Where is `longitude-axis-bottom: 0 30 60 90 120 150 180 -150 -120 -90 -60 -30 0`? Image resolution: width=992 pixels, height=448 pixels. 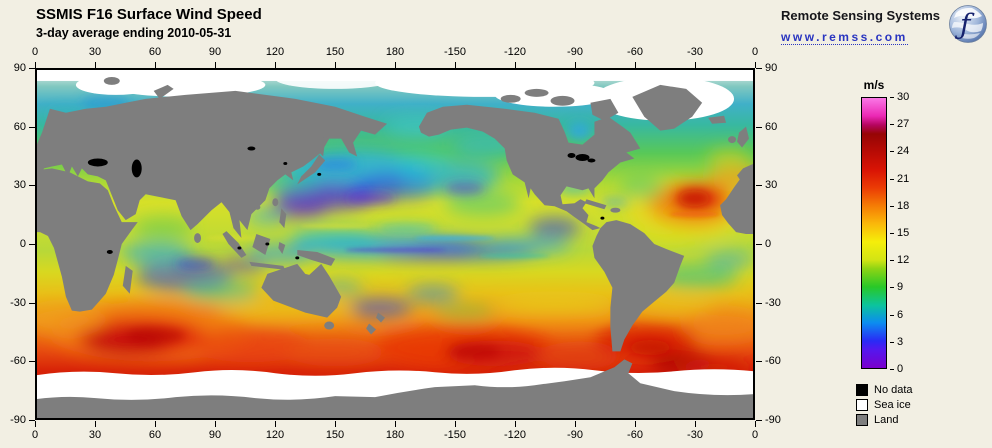 longitude-axis-bottom: 0 30 60 90 120 150 180 -150 -120 -90 -60 -30 0 is located at coordinates (395, 433).